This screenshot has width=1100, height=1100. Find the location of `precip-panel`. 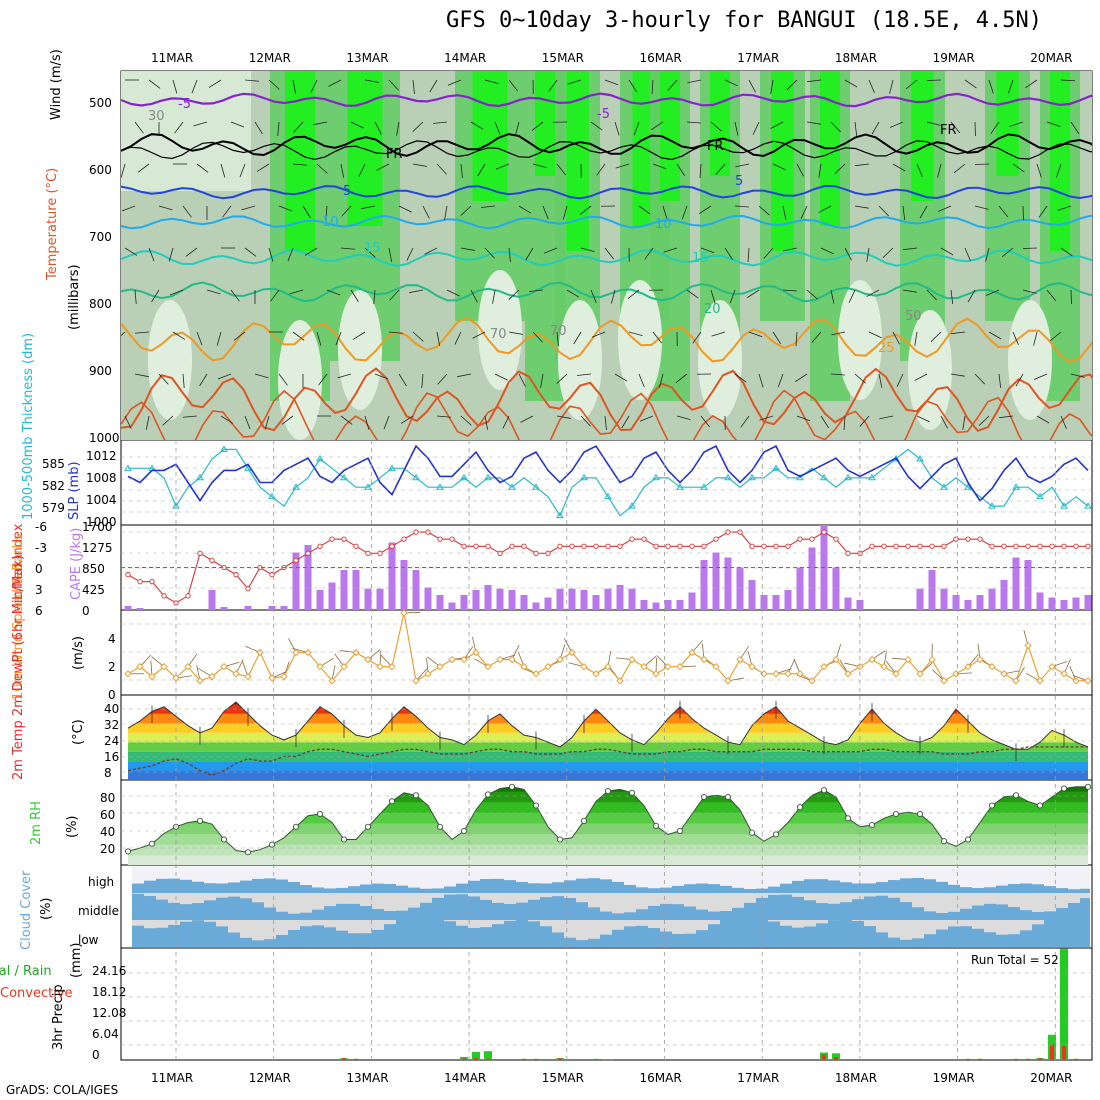

precip-panel is located at coordinates (606, 1004).